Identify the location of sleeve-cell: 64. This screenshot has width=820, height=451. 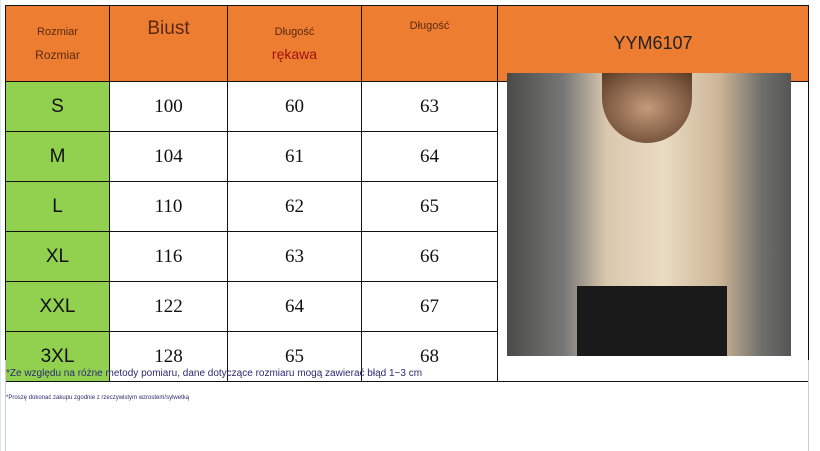
(294, 306).